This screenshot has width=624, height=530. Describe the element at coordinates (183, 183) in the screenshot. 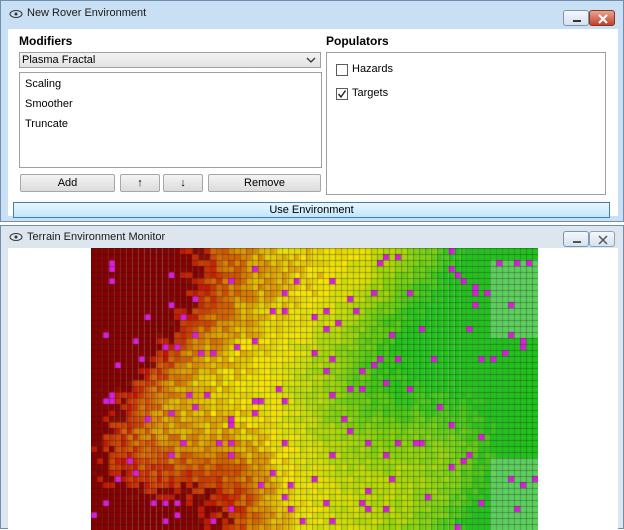

I see `move-down-button: ↓` at that location.